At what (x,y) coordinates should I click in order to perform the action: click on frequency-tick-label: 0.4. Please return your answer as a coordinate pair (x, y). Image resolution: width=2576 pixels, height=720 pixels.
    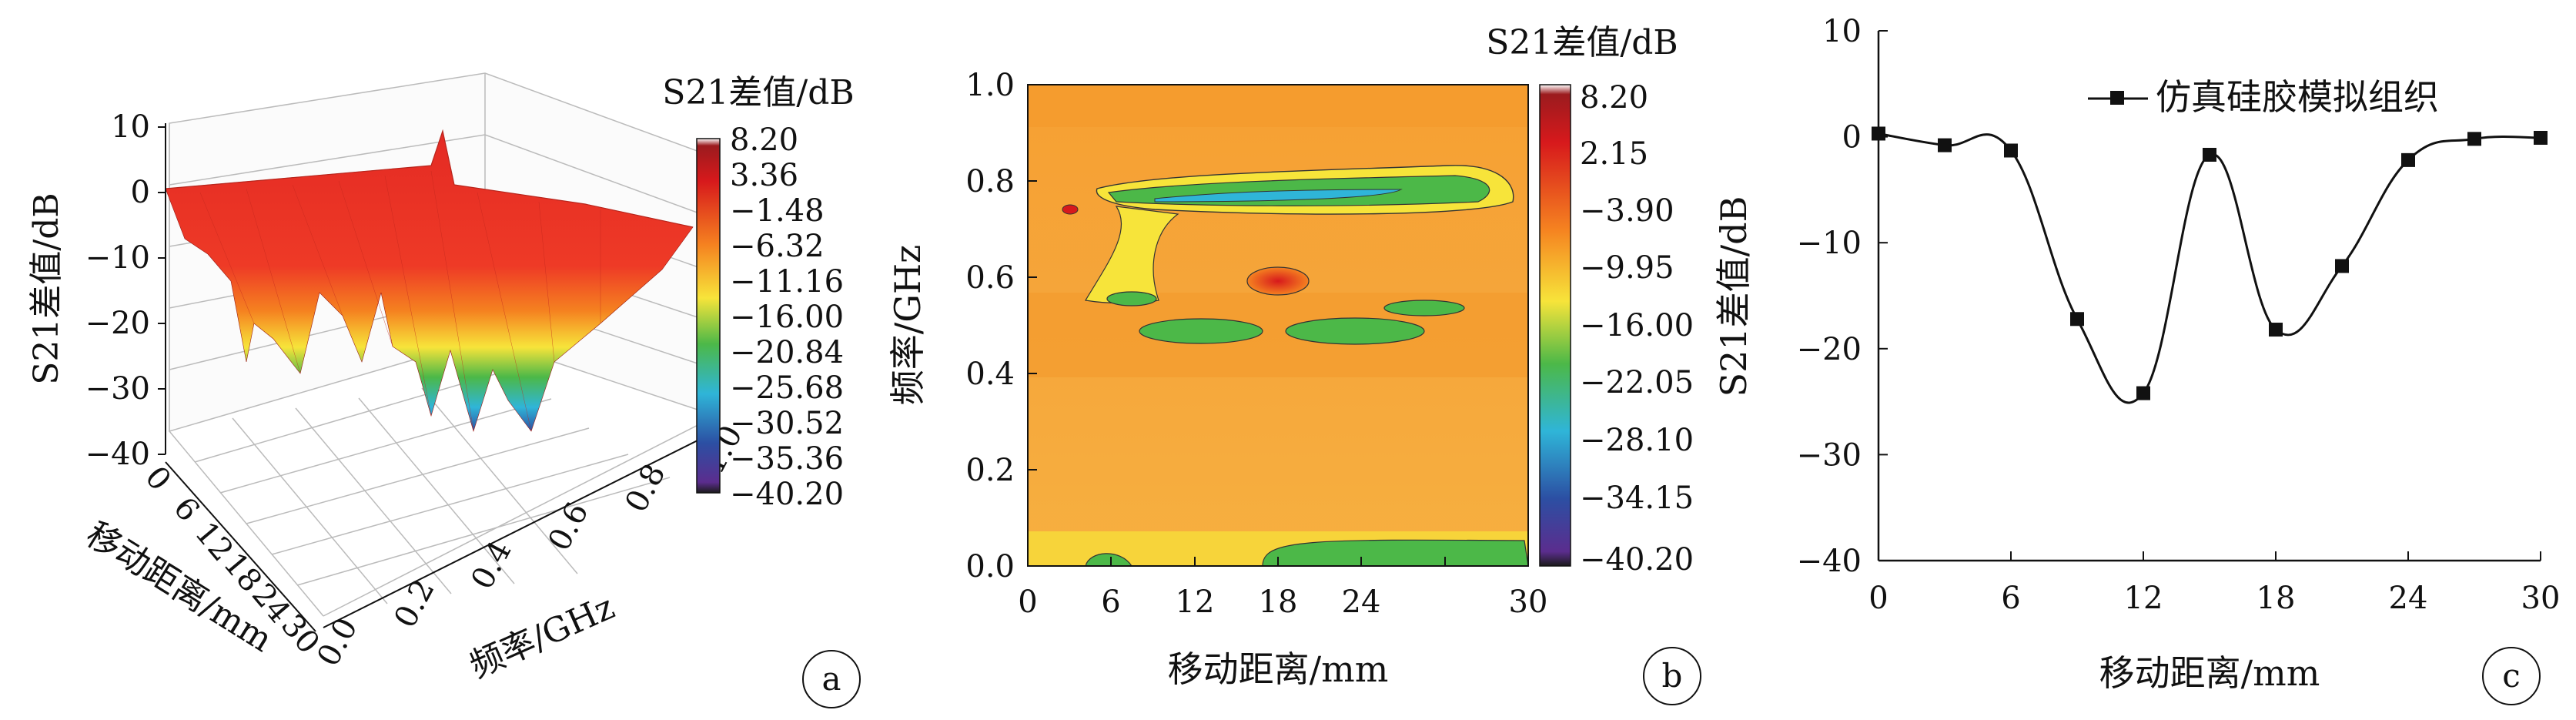
    Looking at the image, I should click on (491, 565).